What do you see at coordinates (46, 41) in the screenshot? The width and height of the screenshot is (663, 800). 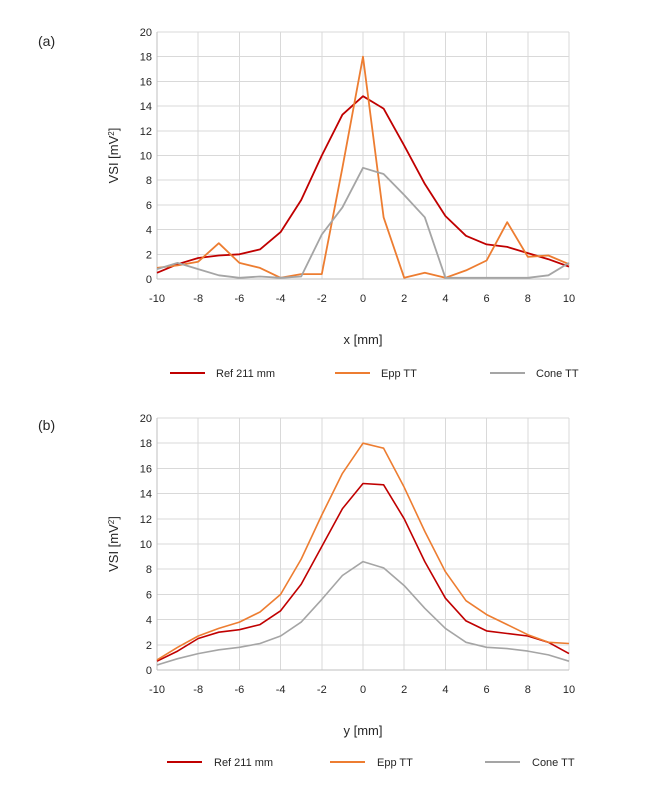 I see `panel-label: (a)` at bounding box center [46, 41].